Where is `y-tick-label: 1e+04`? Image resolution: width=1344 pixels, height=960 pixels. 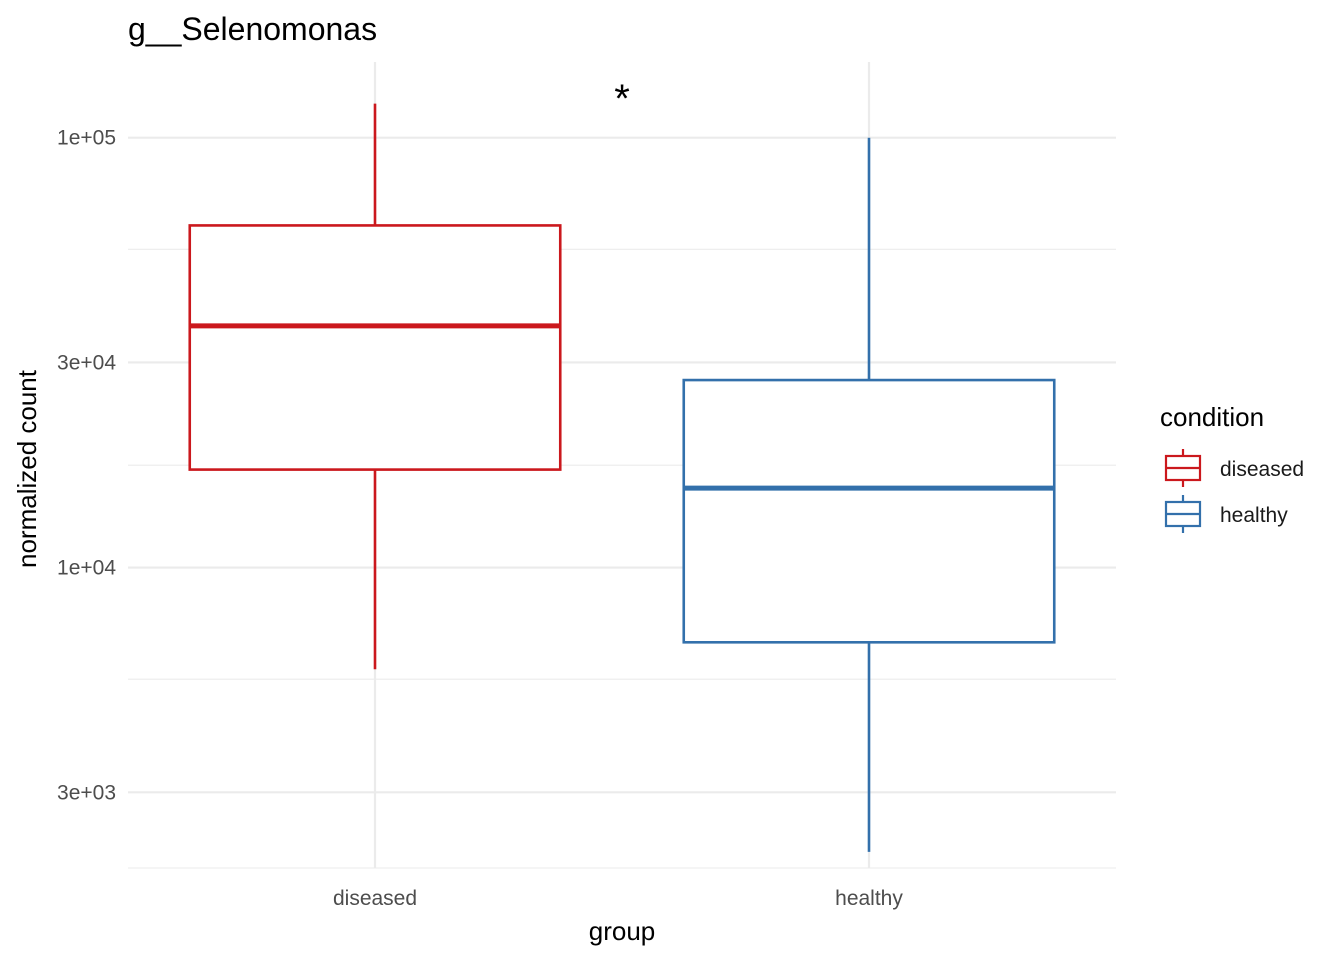 y-tick-label: 1e+04 is located at coordinates (86, 568).